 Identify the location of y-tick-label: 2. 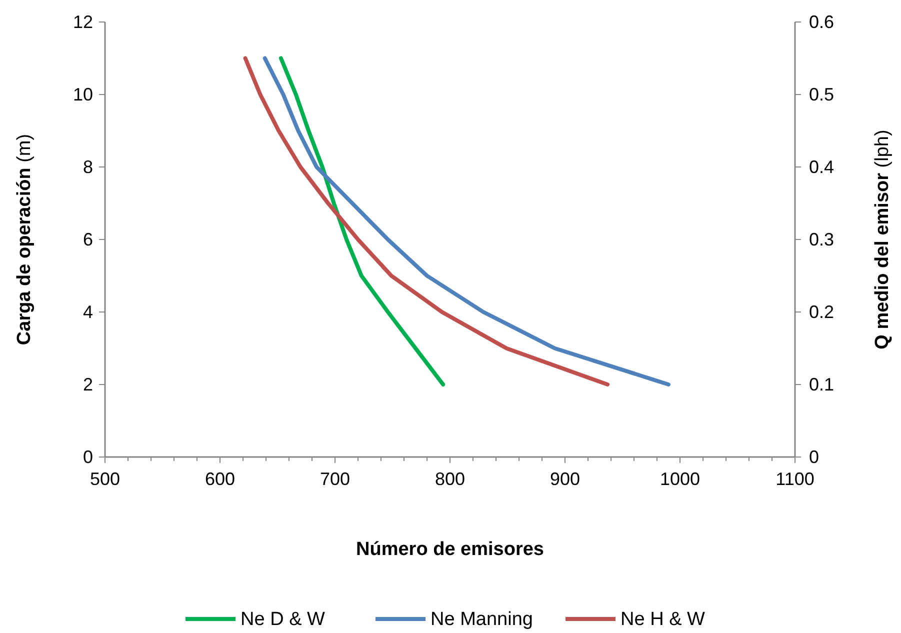
(87, 384).